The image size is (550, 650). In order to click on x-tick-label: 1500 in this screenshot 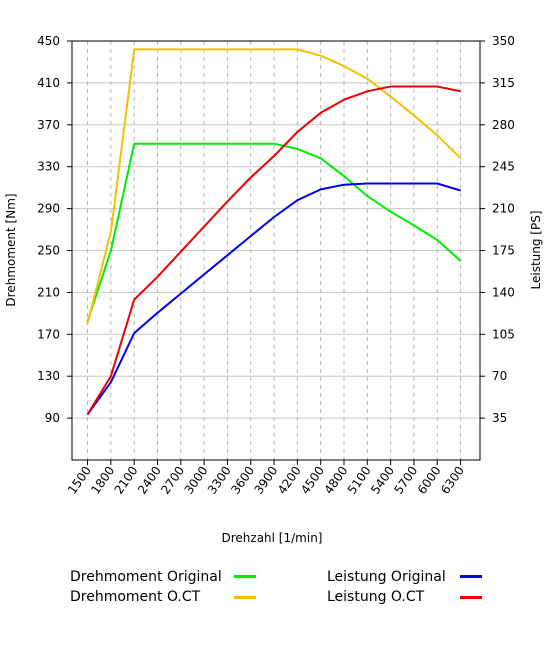, I will do `click(79, 480)`.